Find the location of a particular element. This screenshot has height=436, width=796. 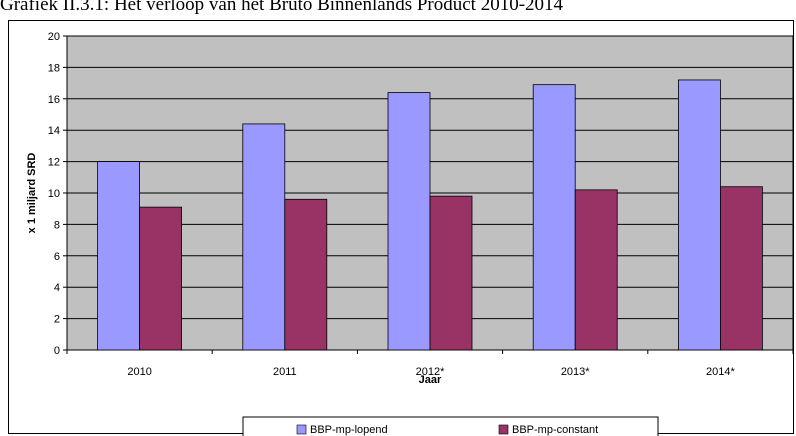

y-tick-label: 14 is located at coordinates (54, 131).